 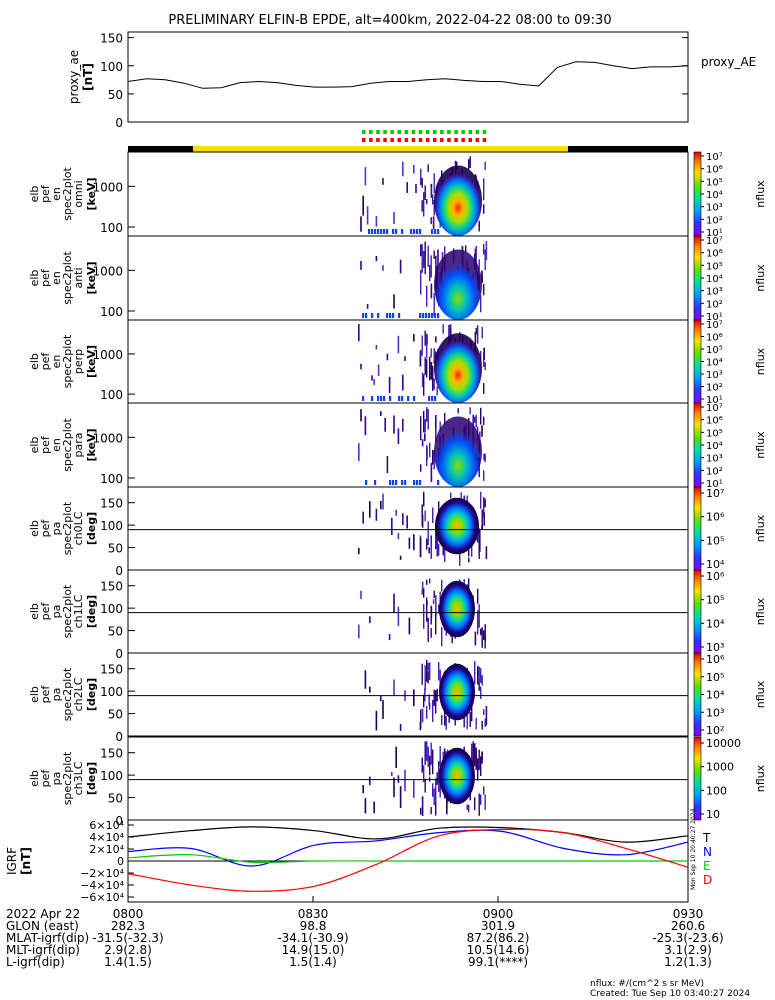 What do you see at coordinates (115, 632) in the screenshot?
I see `pa-ytick-label: 50` at bounding box center [115, 632].